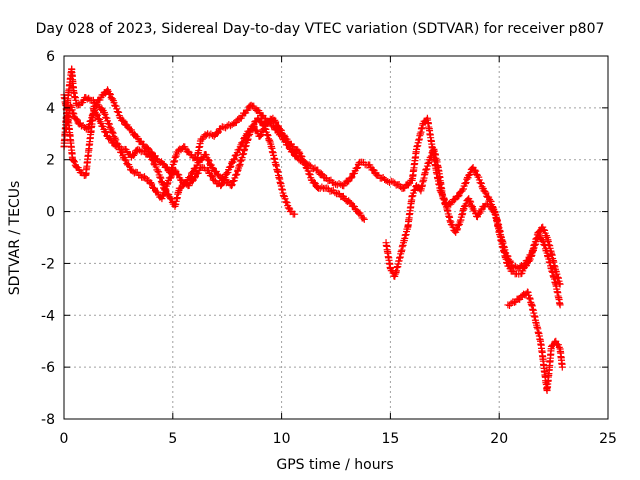 Image resolution: width=640 pixels, height=480 pixels. I want to click on series-track-d, so click(473, 227).